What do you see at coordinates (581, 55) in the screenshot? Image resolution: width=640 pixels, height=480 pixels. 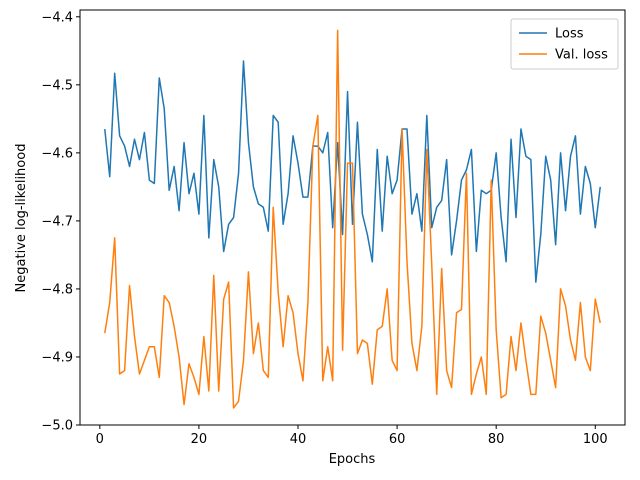 I see `legend-label: Val. loss` at bounding box center [581, 55].